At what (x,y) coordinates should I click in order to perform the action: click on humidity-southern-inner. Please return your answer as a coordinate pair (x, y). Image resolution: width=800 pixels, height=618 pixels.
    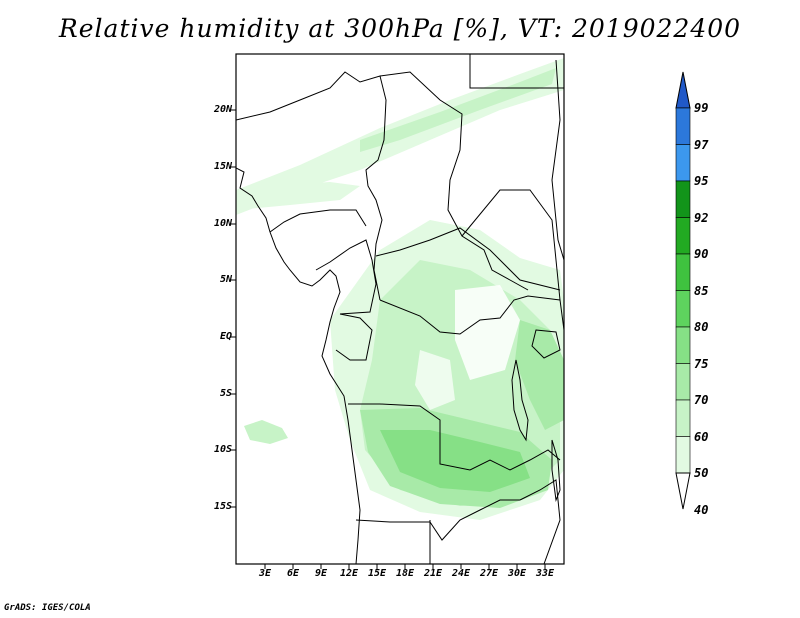
    Looking at the image, I should click on (455, 461).